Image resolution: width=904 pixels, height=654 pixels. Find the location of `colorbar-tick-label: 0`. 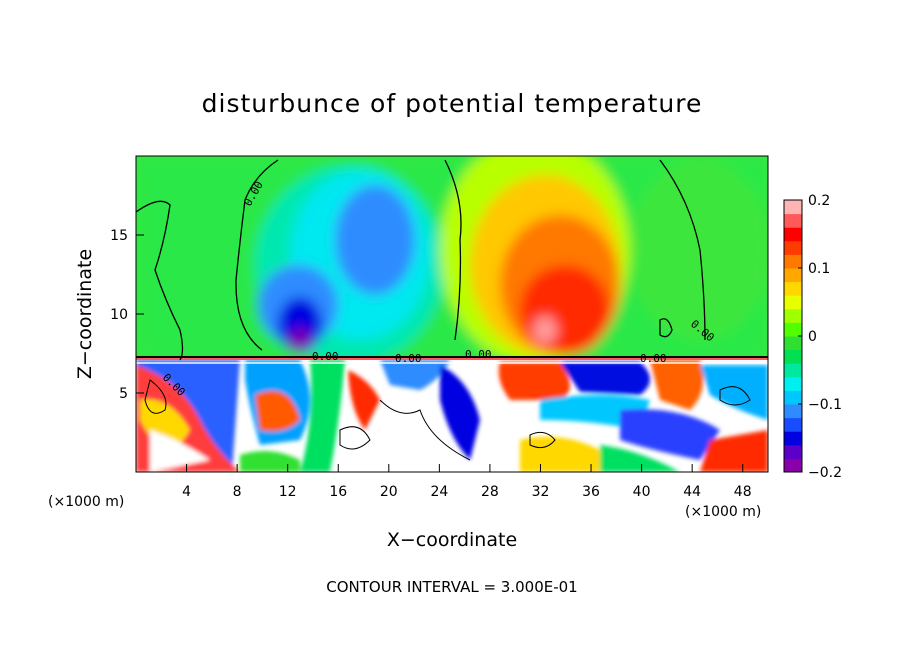

colorbar-tick-label: 0 is located at coordinates (812, 337).